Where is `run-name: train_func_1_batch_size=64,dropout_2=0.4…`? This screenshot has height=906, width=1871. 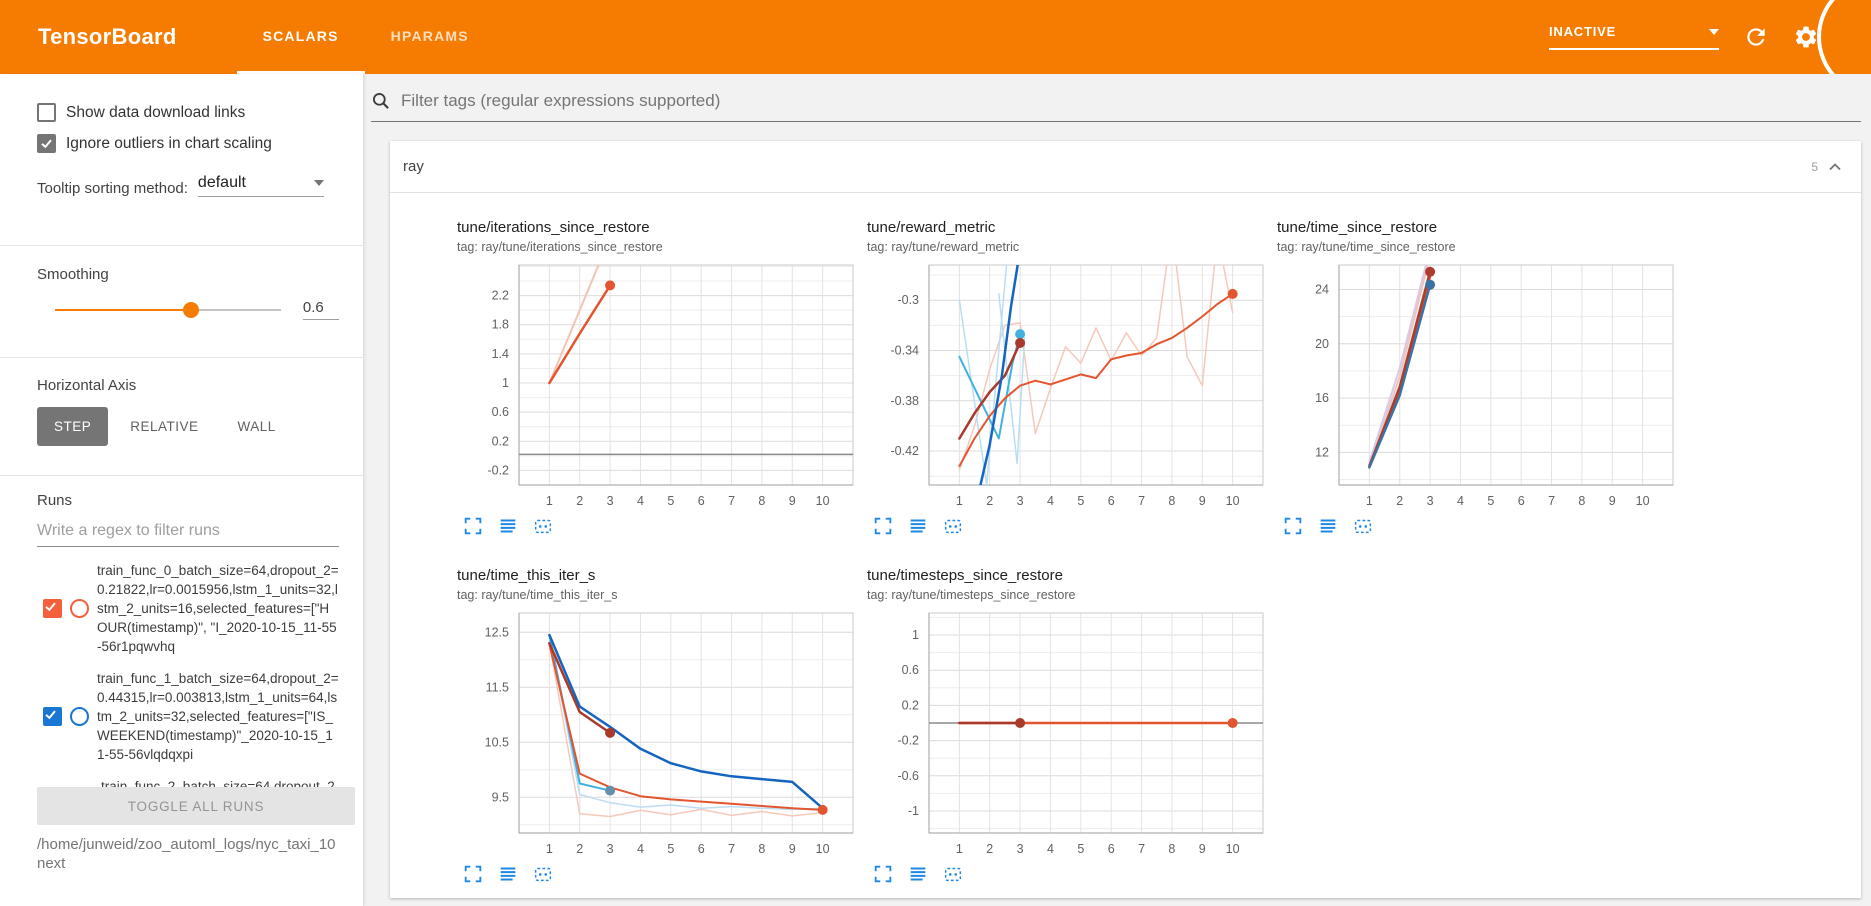 run-name: train_func_1_batch_size=64,dropout_2=0.4… is located at coordinates (218, 716).